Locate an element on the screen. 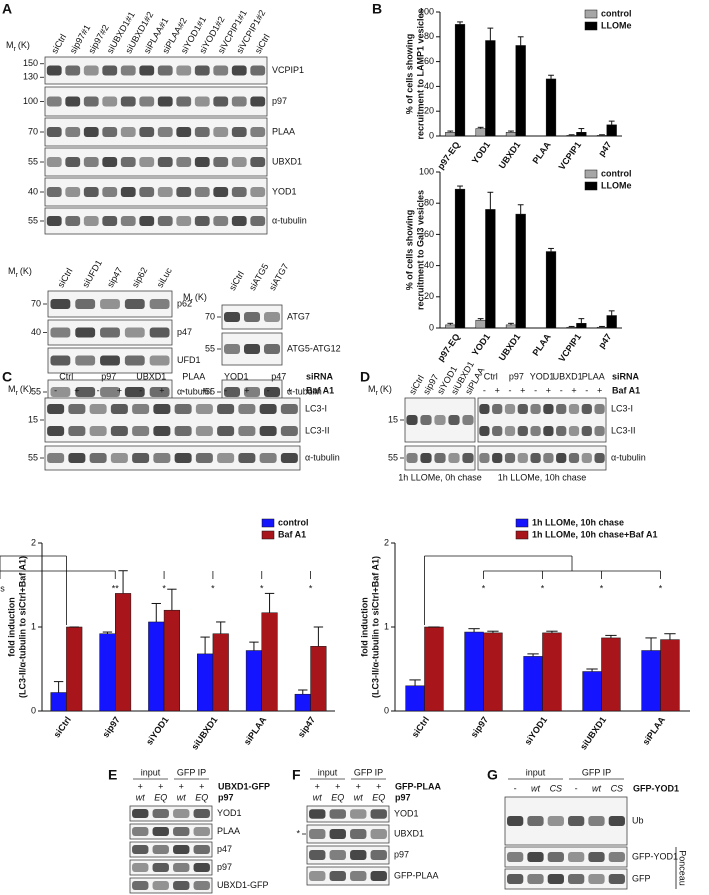 The image size is (709, 895). protein-name: p47 is located at coordinates (184, 332).